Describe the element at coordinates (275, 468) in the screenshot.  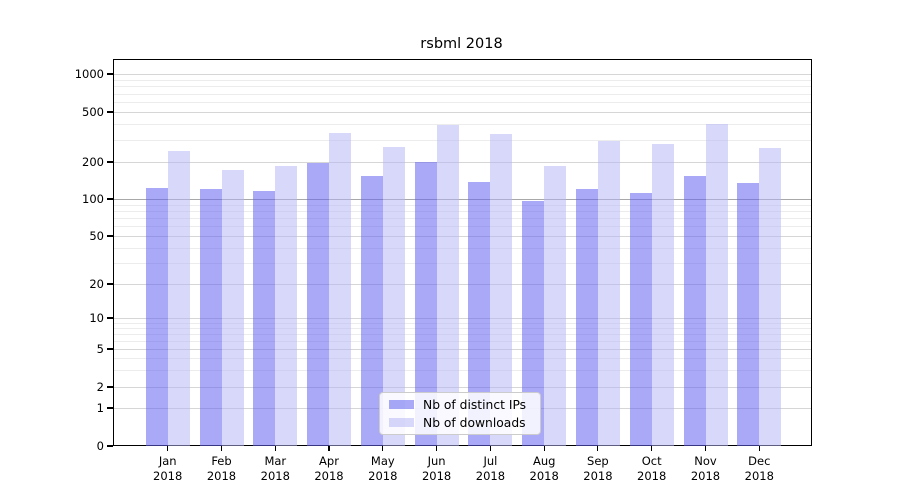
I see `x-tick-label: Mar 2018` at that location.